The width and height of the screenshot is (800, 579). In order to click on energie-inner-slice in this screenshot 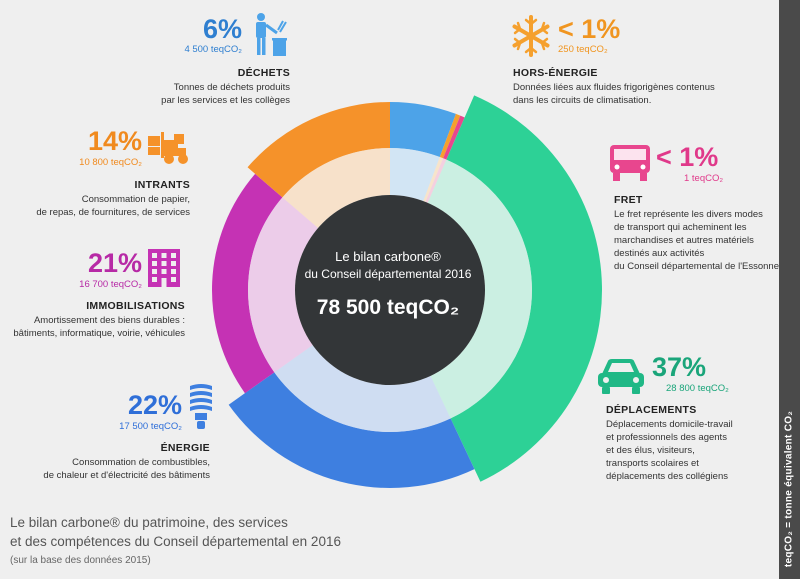, I will do `click(362, 388)`.